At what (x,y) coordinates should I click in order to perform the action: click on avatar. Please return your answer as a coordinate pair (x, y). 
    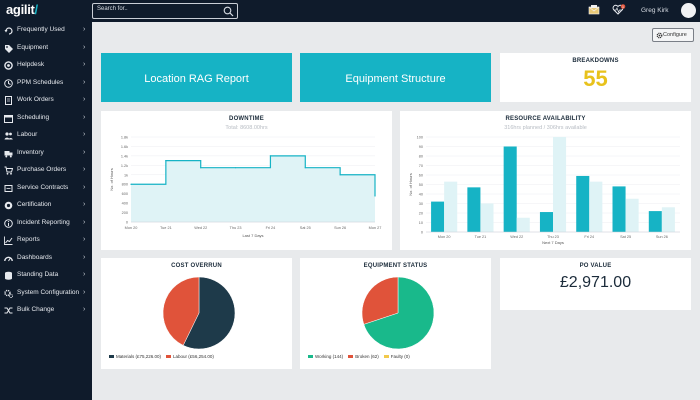
    Looking at the image, I should click on (688, 10).